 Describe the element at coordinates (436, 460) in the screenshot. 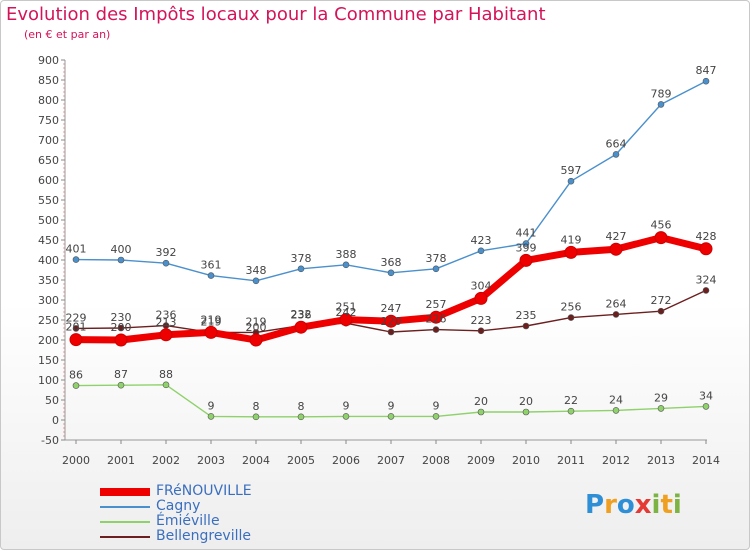

I see `x-tick-label: 2008` at that location.